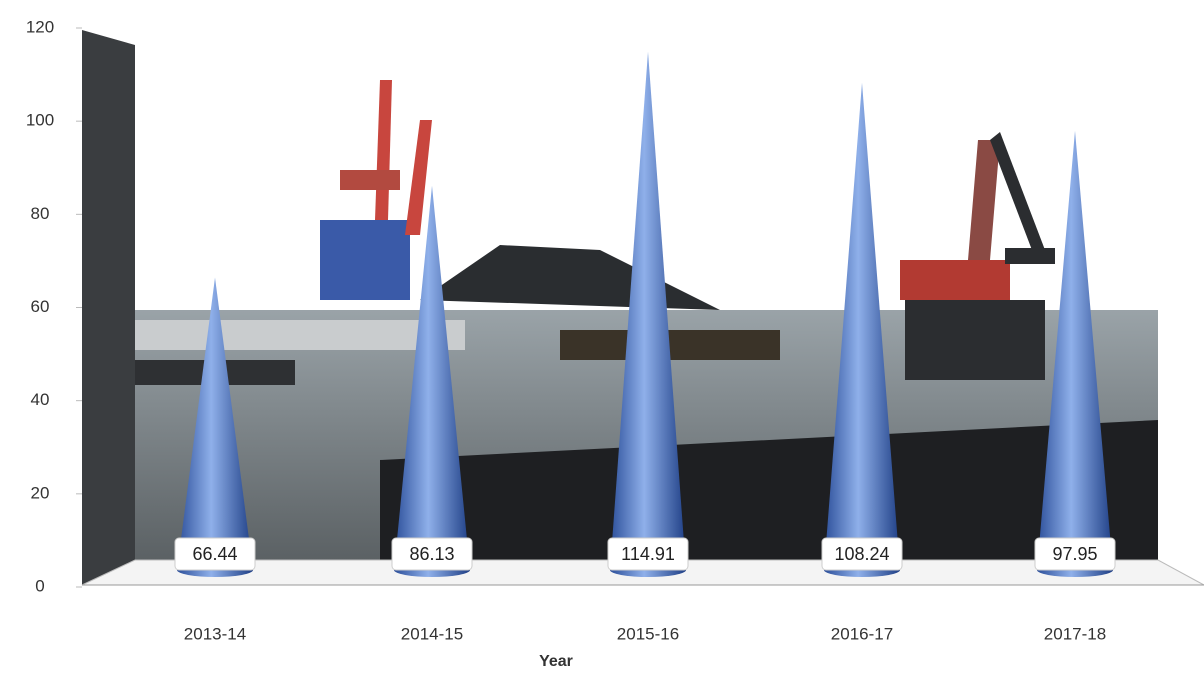 Image resolution: width=1204 pixels, height=676 pixels. What do you see at coordinates (556, 661) in the screenshot?
I see `x-axis-title: Year` at bounding box center [556, 661].